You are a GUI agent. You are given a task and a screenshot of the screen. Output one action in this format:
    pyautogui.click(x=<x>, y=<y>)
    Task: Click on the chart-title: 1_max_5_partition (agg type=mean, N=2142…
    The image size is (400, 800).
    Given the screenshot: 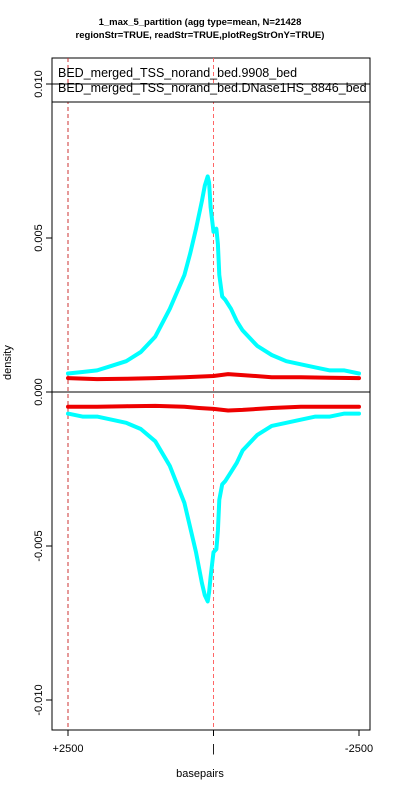 What is the action you would take?
    pyautogui.click(x=200, y=22)
    